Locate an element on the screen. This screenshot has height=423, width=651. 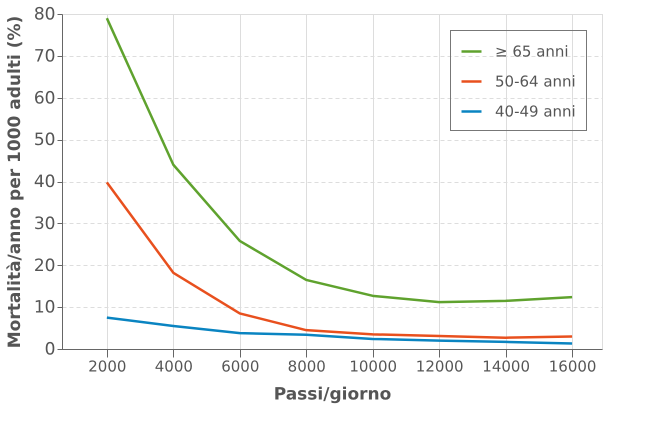
y-tick-label: 30 is located at coordinates (45, 224).